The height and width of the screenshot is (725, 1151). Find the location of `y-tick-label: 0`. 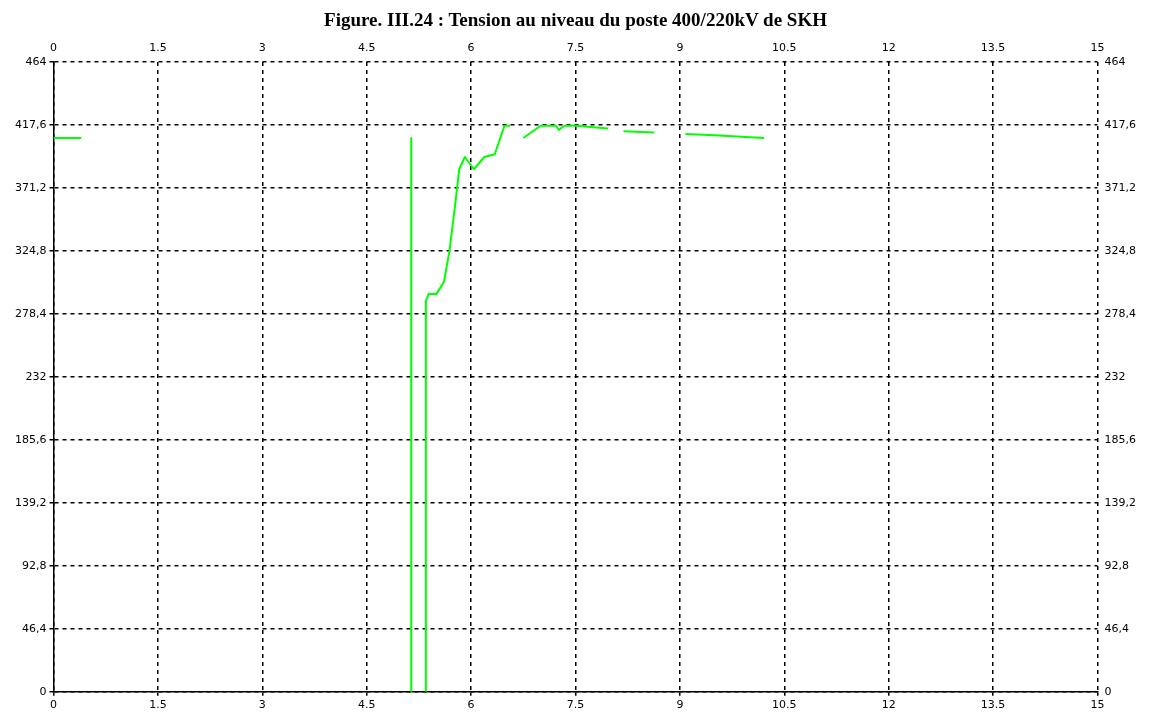

y-tick-label: 0 is located at coordinates (43, 691).